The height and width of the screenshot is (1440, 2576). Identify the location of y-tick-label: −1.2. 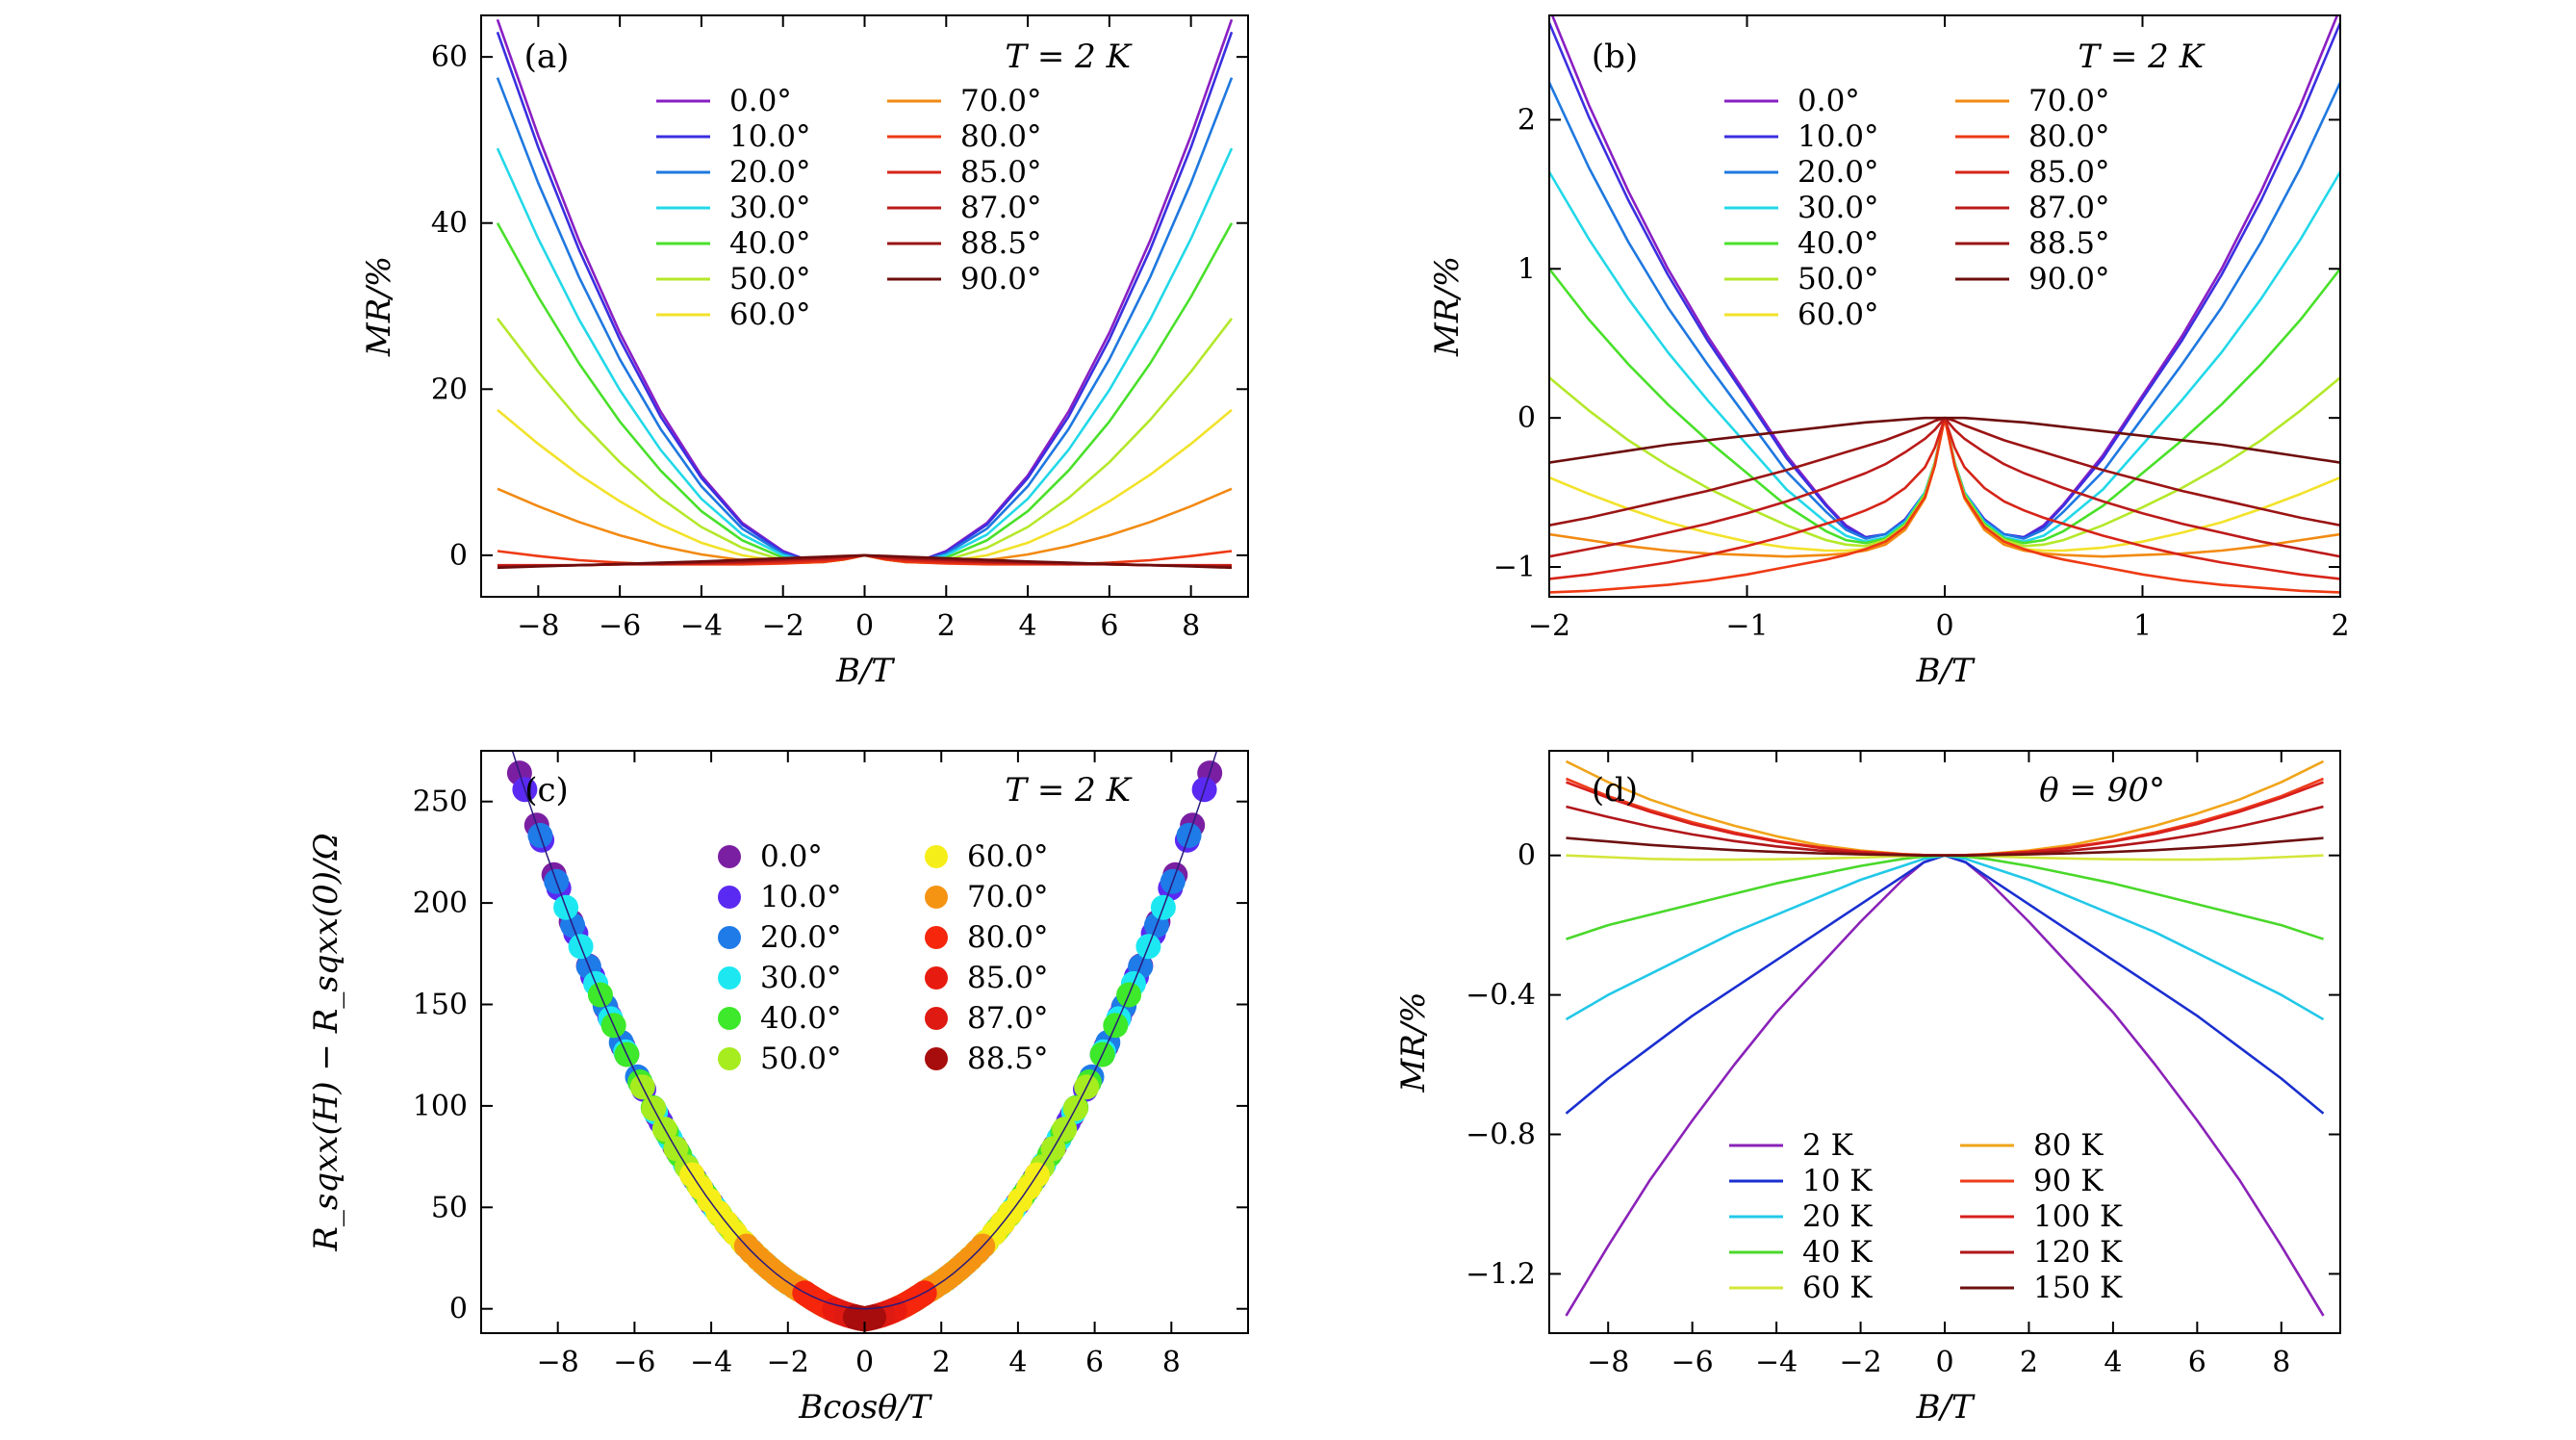
(1501, 1274).